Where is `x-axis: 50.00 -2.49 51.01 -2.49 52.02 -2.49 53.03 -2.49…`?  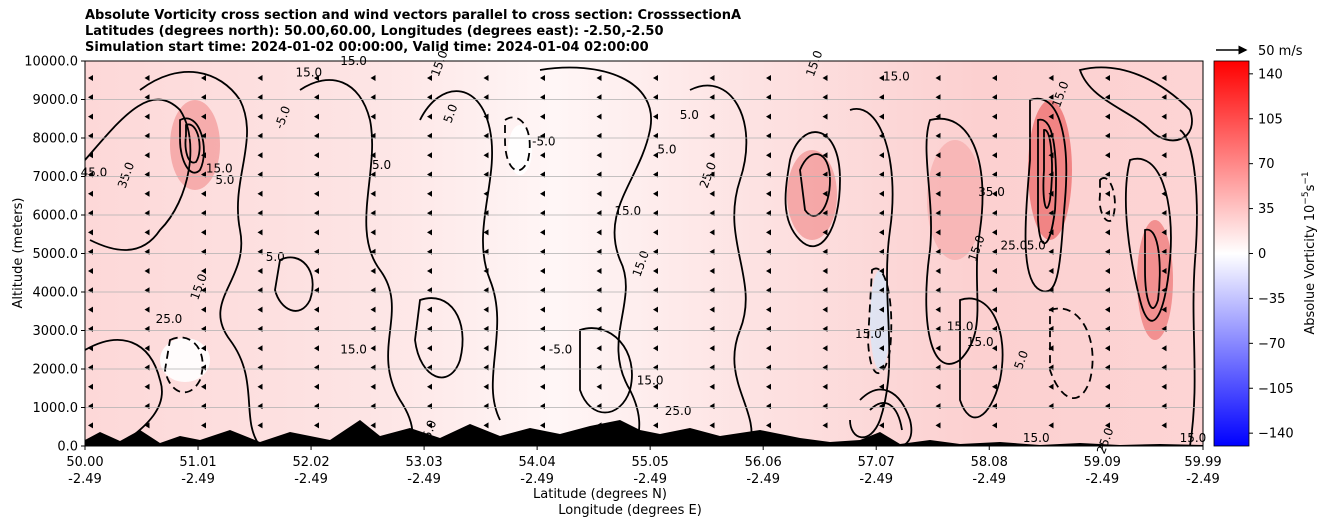
x-axis: 50.00 -2.49 51.01 -2.49 52.02 -2.49 53.03 -2.49… is located at coordinates (644, 466).